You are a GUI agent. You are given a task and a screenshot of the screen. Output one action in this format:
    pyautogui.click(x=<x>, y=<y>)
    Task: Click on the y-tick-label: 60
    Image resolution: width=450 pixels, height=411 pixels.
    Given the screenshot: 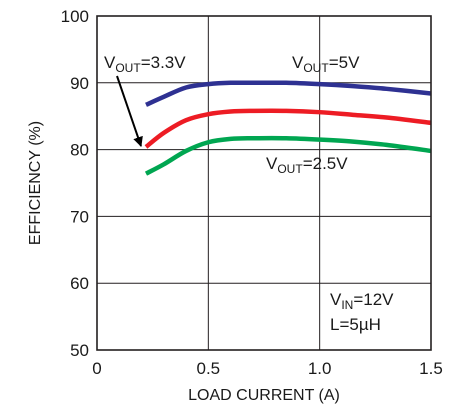 What is the action you would take?
    pyautogui.click(x=79, y=283)
    